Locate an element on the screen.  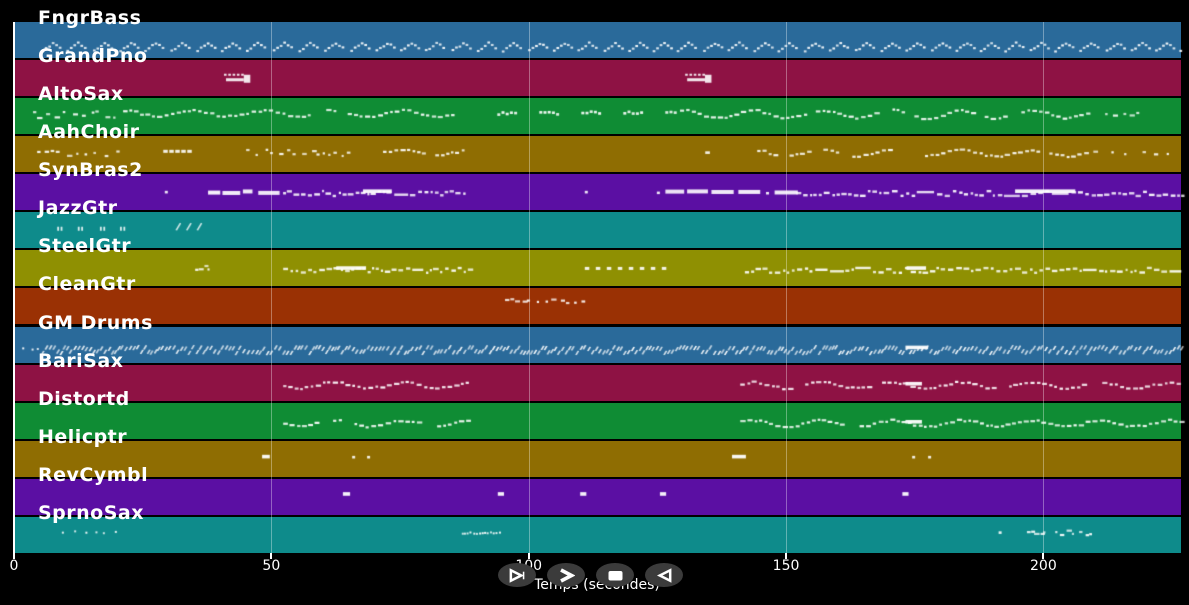
track-label-helicptr: Helicptr is located at coordinates (83, 436).